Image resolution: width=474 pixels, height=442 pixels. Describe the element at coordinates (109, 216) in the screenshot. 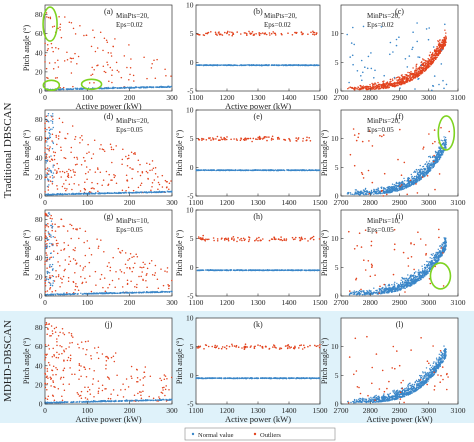

I see `panel-label: (g)` at that location.